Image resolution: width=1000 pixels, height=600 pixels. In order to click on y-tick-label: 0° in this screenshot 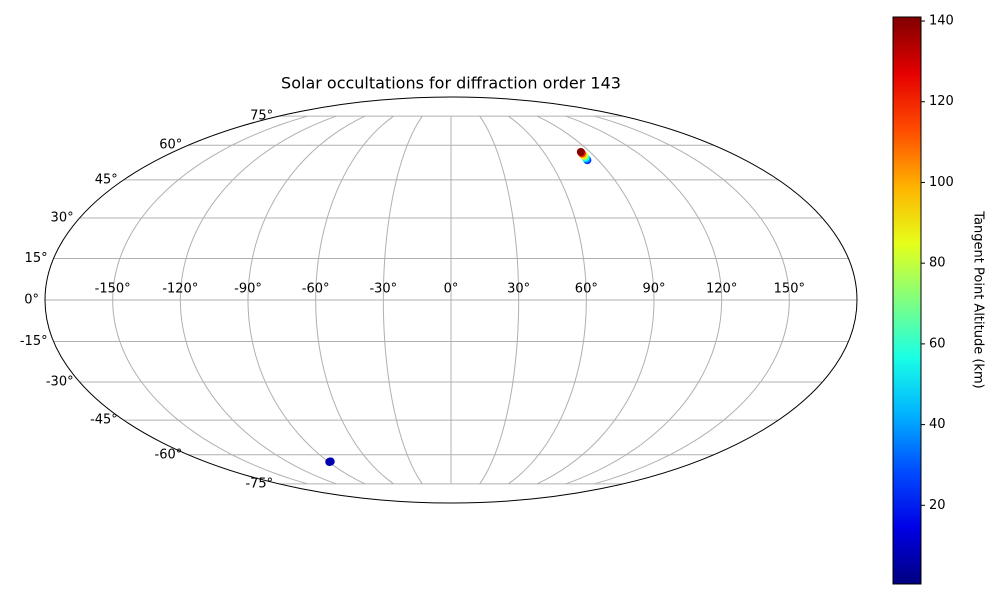, I will do `click(31, 300)`.